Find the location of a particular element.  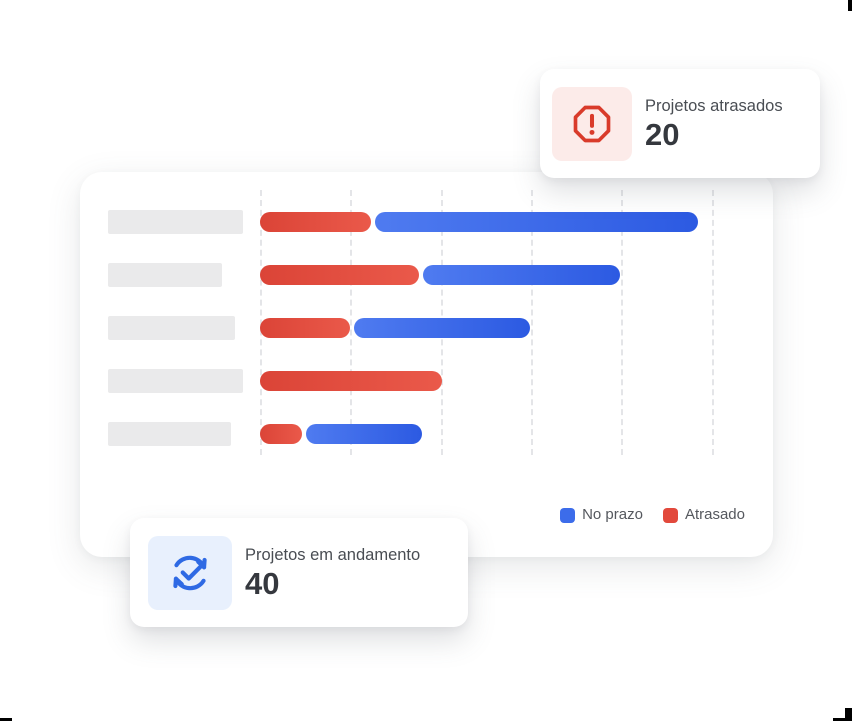

legend-label-no-prazo: No prazo is located at coordinates (612, 514).